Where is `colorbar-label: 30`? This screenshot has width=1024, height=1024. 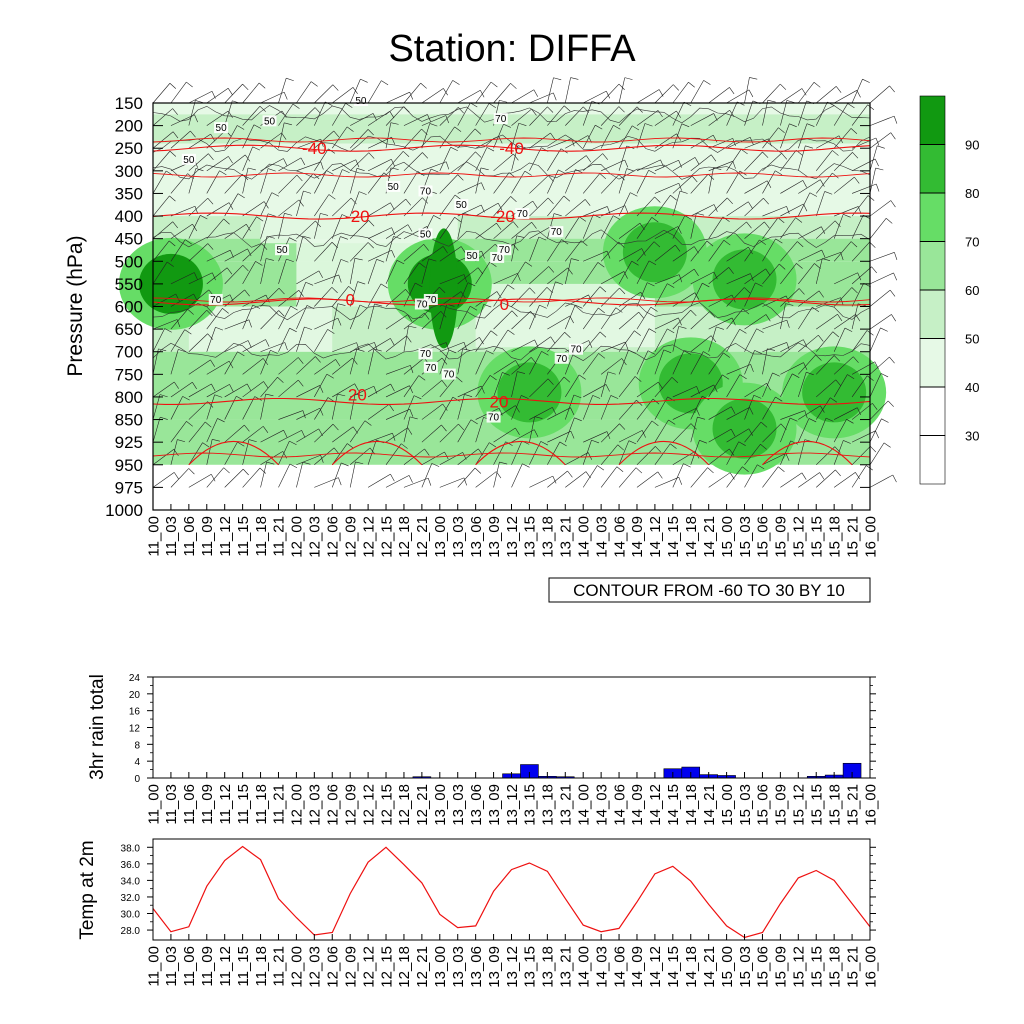
colorbar-label: 30 is located at coordinates (972, 436).